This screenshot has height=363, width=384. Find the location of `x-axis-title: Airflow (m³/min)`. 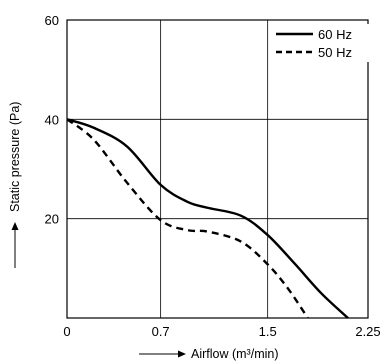

x-axis-title: Airflow (m³/min) is located at coordinates (209, 354).